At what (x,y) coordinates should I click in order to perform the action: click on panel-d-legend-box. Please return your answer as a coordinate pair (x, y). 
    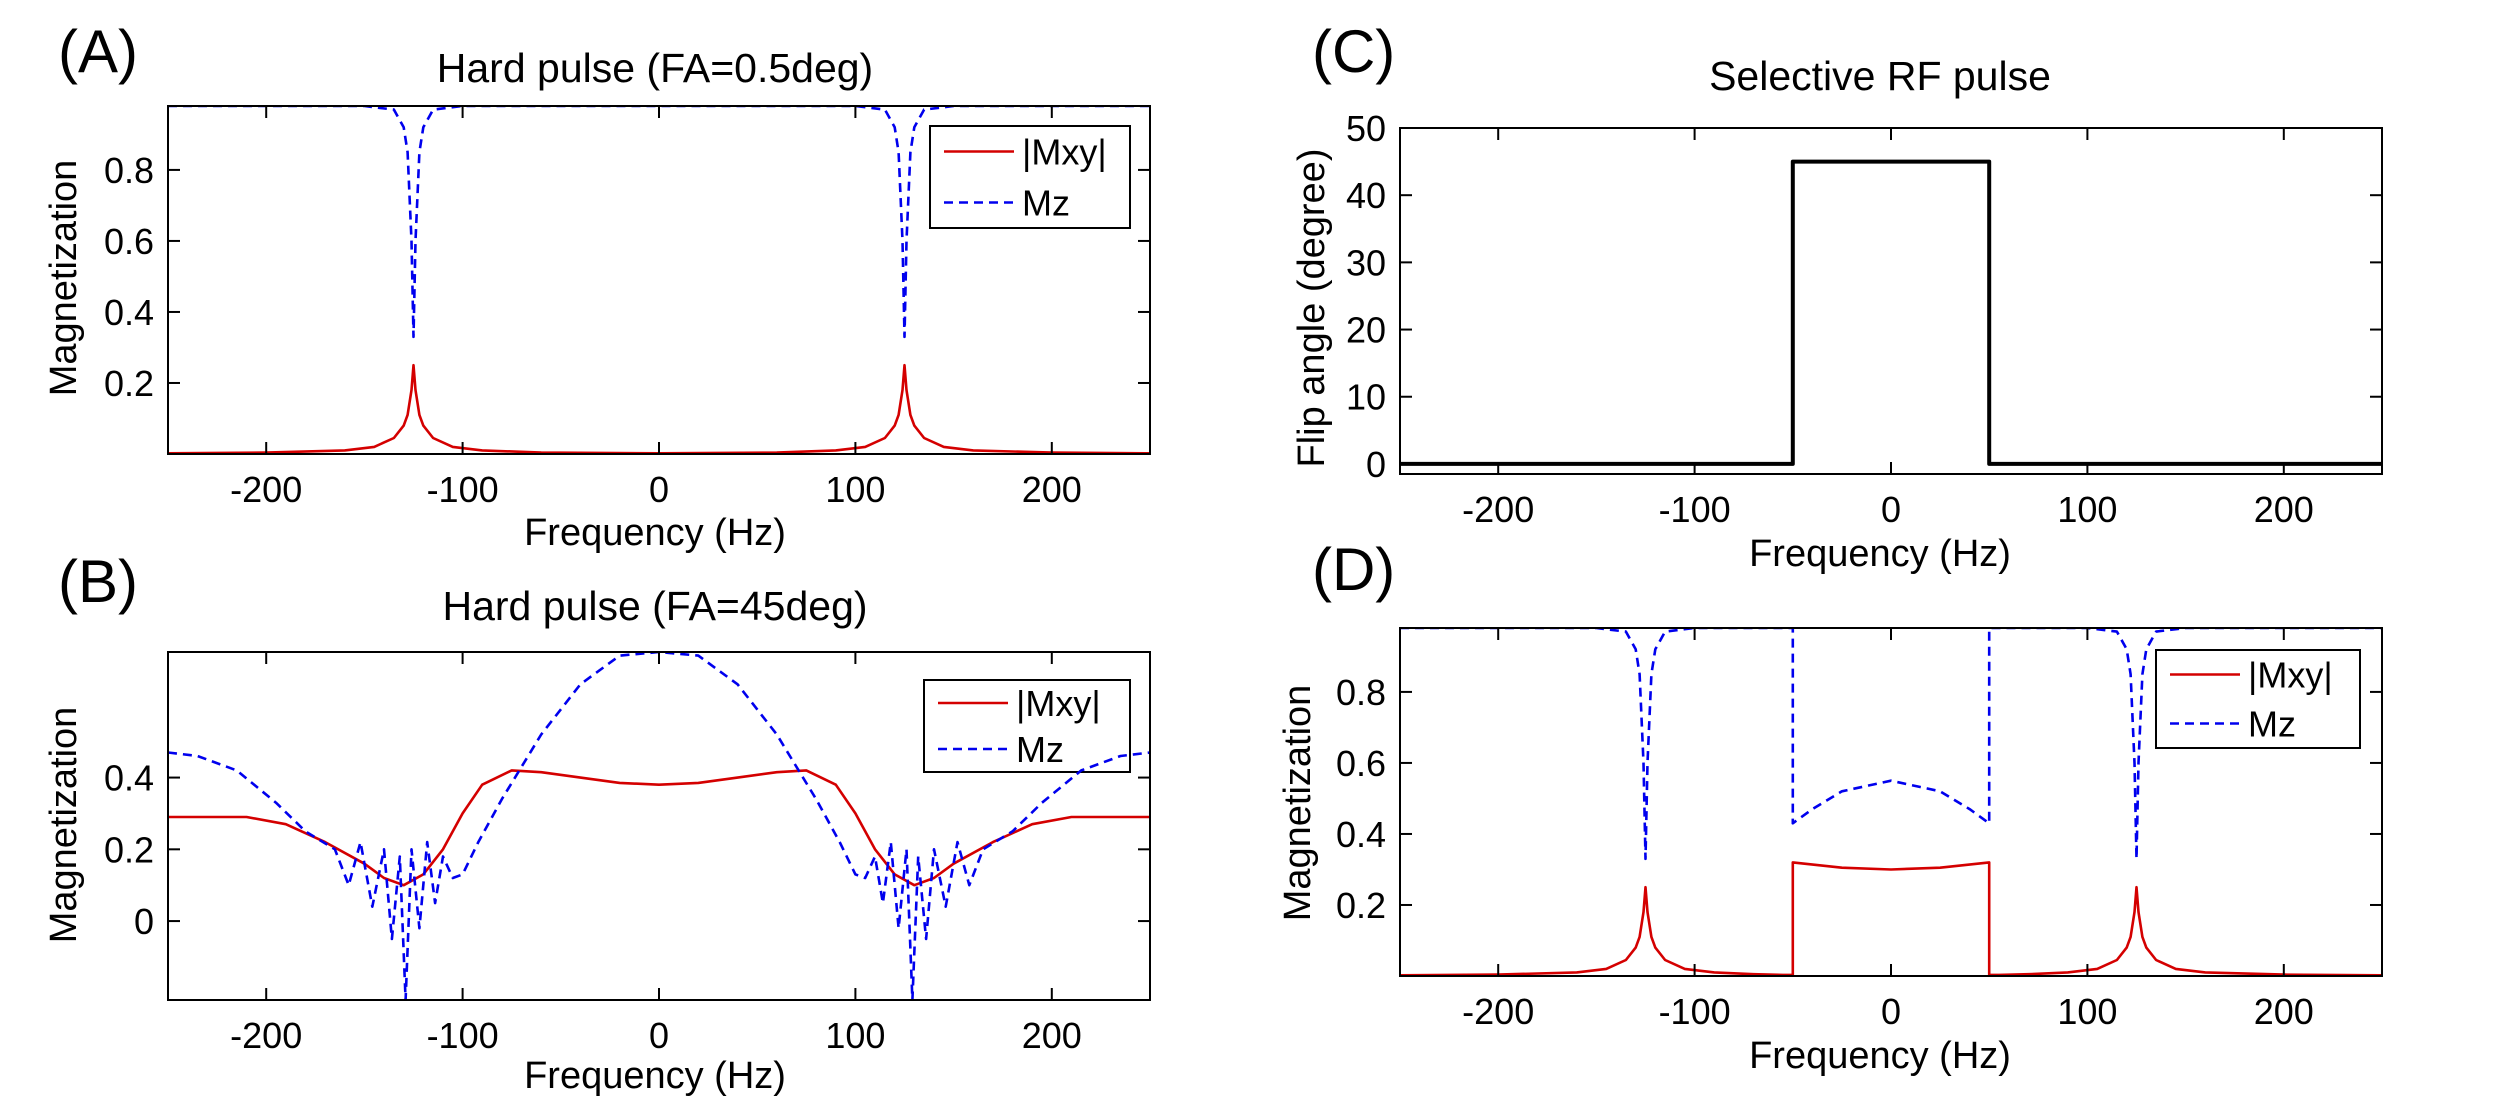
    Looking at the image, I should click on (2258, 699).